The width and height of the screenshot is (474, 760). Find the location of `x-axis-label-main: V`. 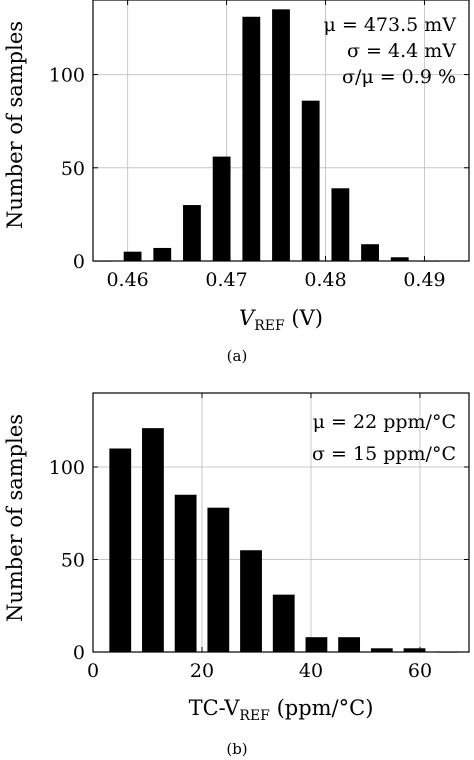

x-axis-label-main: V is located at coordinates (247, 318).